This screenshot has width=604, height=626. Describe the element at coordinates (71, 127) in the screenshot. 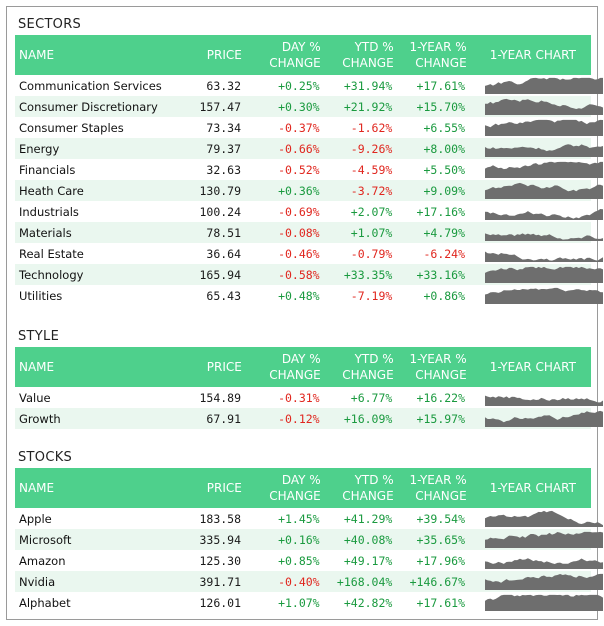

I see `row-name: Consumer Staples` at that location.